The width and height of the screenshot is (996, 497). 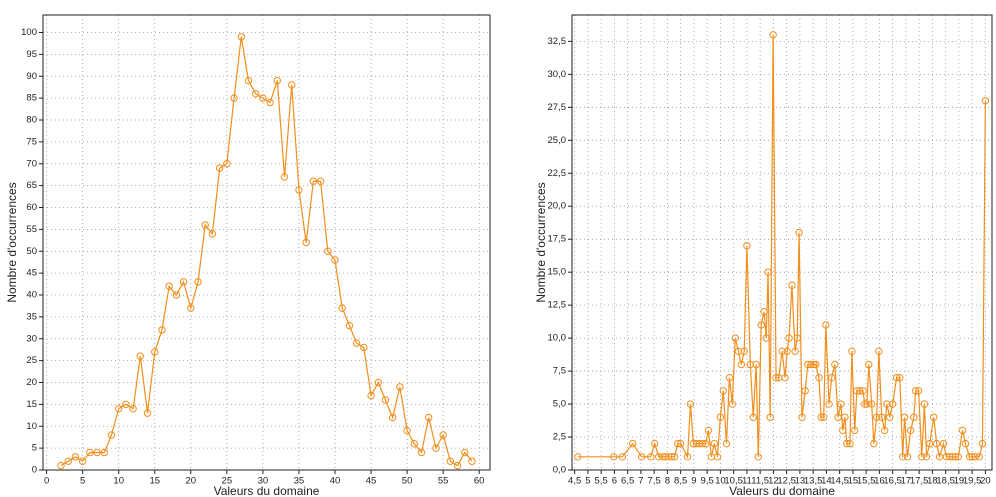 I want to click on x-tick-label: 5,5, so click(x=601, y=481).